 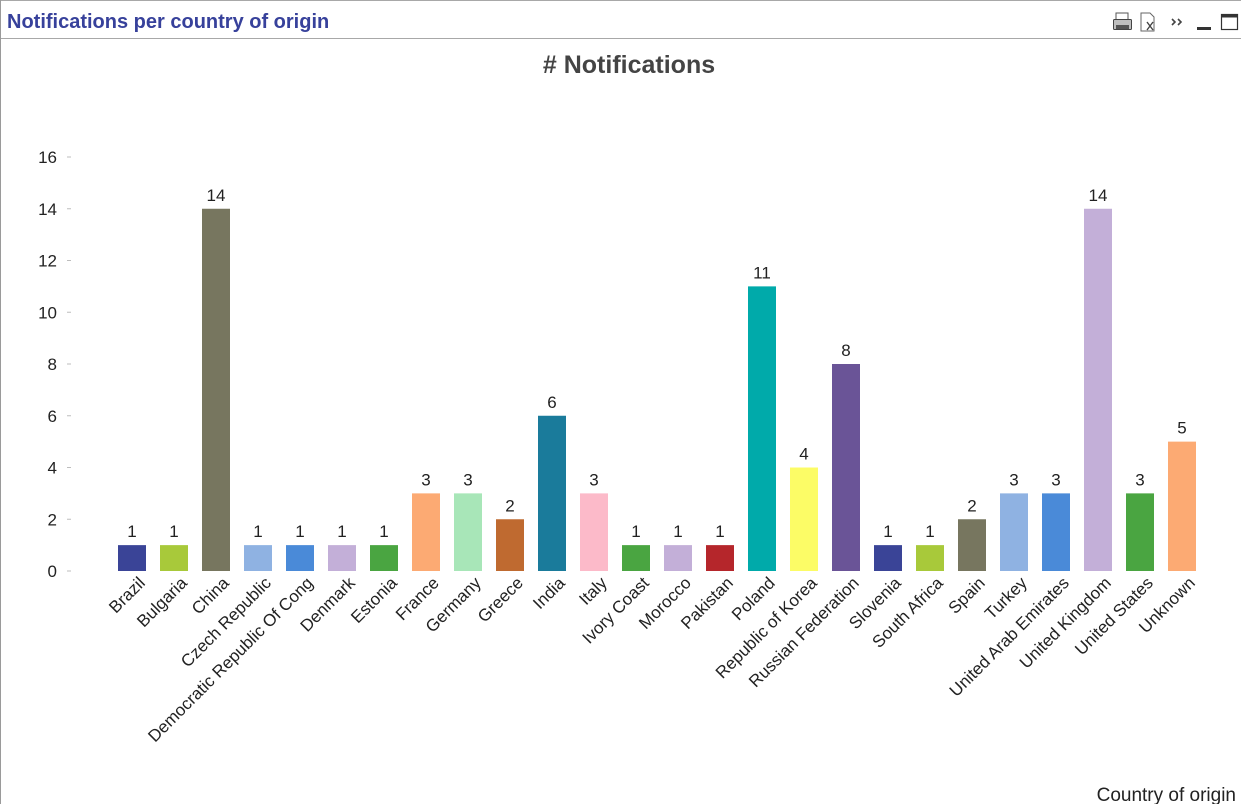 I want to click on chart-title: # Notifications, so click(x=629, y=65).